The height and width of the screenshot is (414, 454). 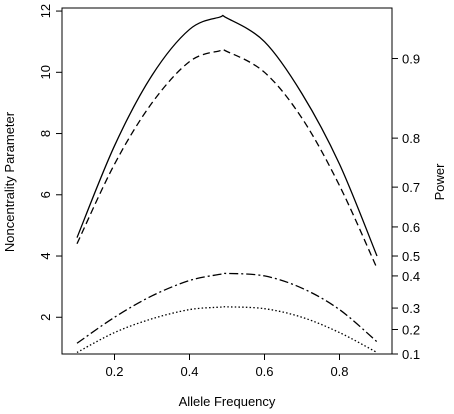 What do you see at coordinates (45, 317) in the screenshot?
I see `y-tick-label: 2` at bounding box center [45, 317].